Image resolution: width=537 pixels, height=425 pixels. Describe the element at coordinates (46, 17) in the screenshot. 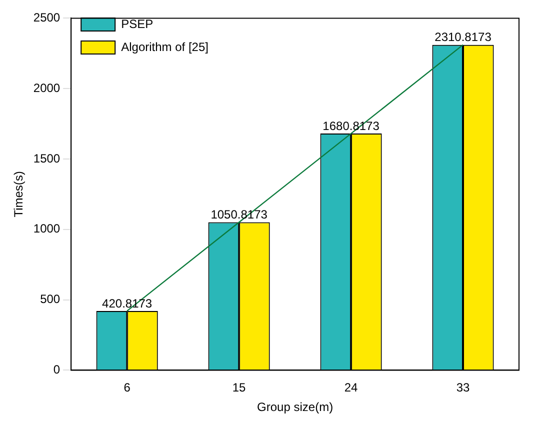

I see `y-tick-label: 2500` at that location.